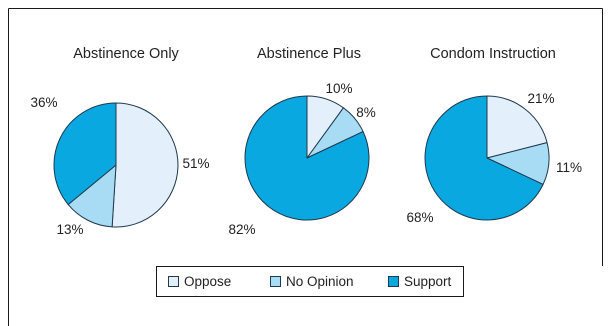  What do you see at coordinates (569, 167) in the screenshot?
I see `slice-label-no-opinion: 11%` at bounding box center [569, 167].